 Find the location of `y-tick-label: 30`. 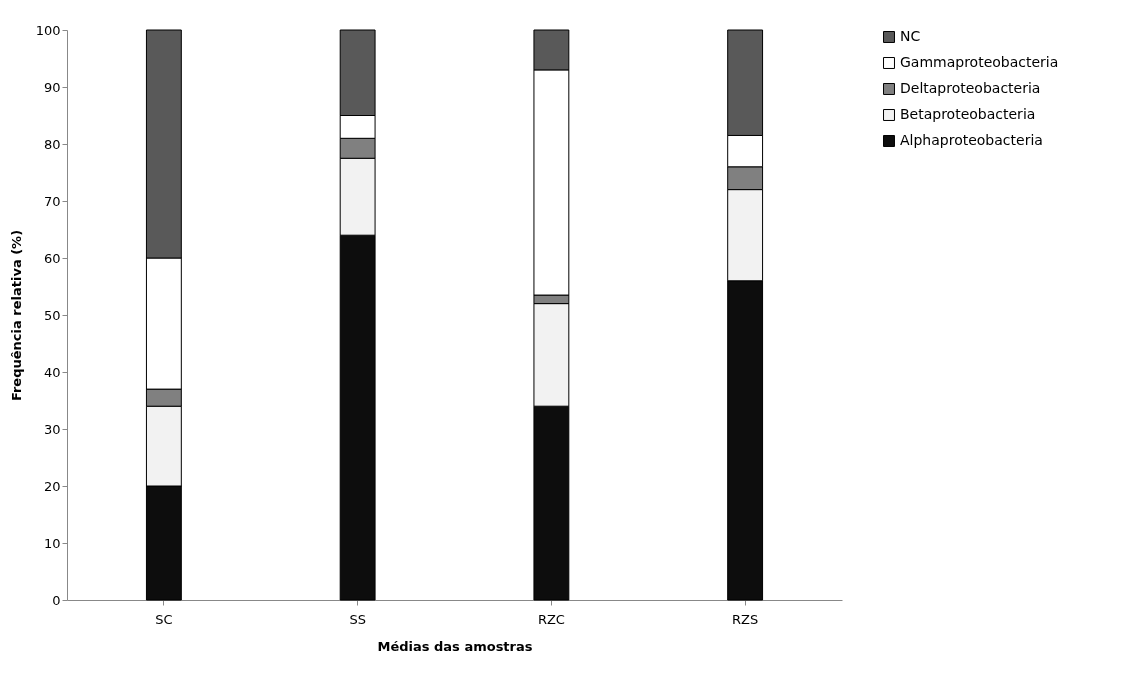

y-tick-label: 30 is located at coordinates (52, 429).